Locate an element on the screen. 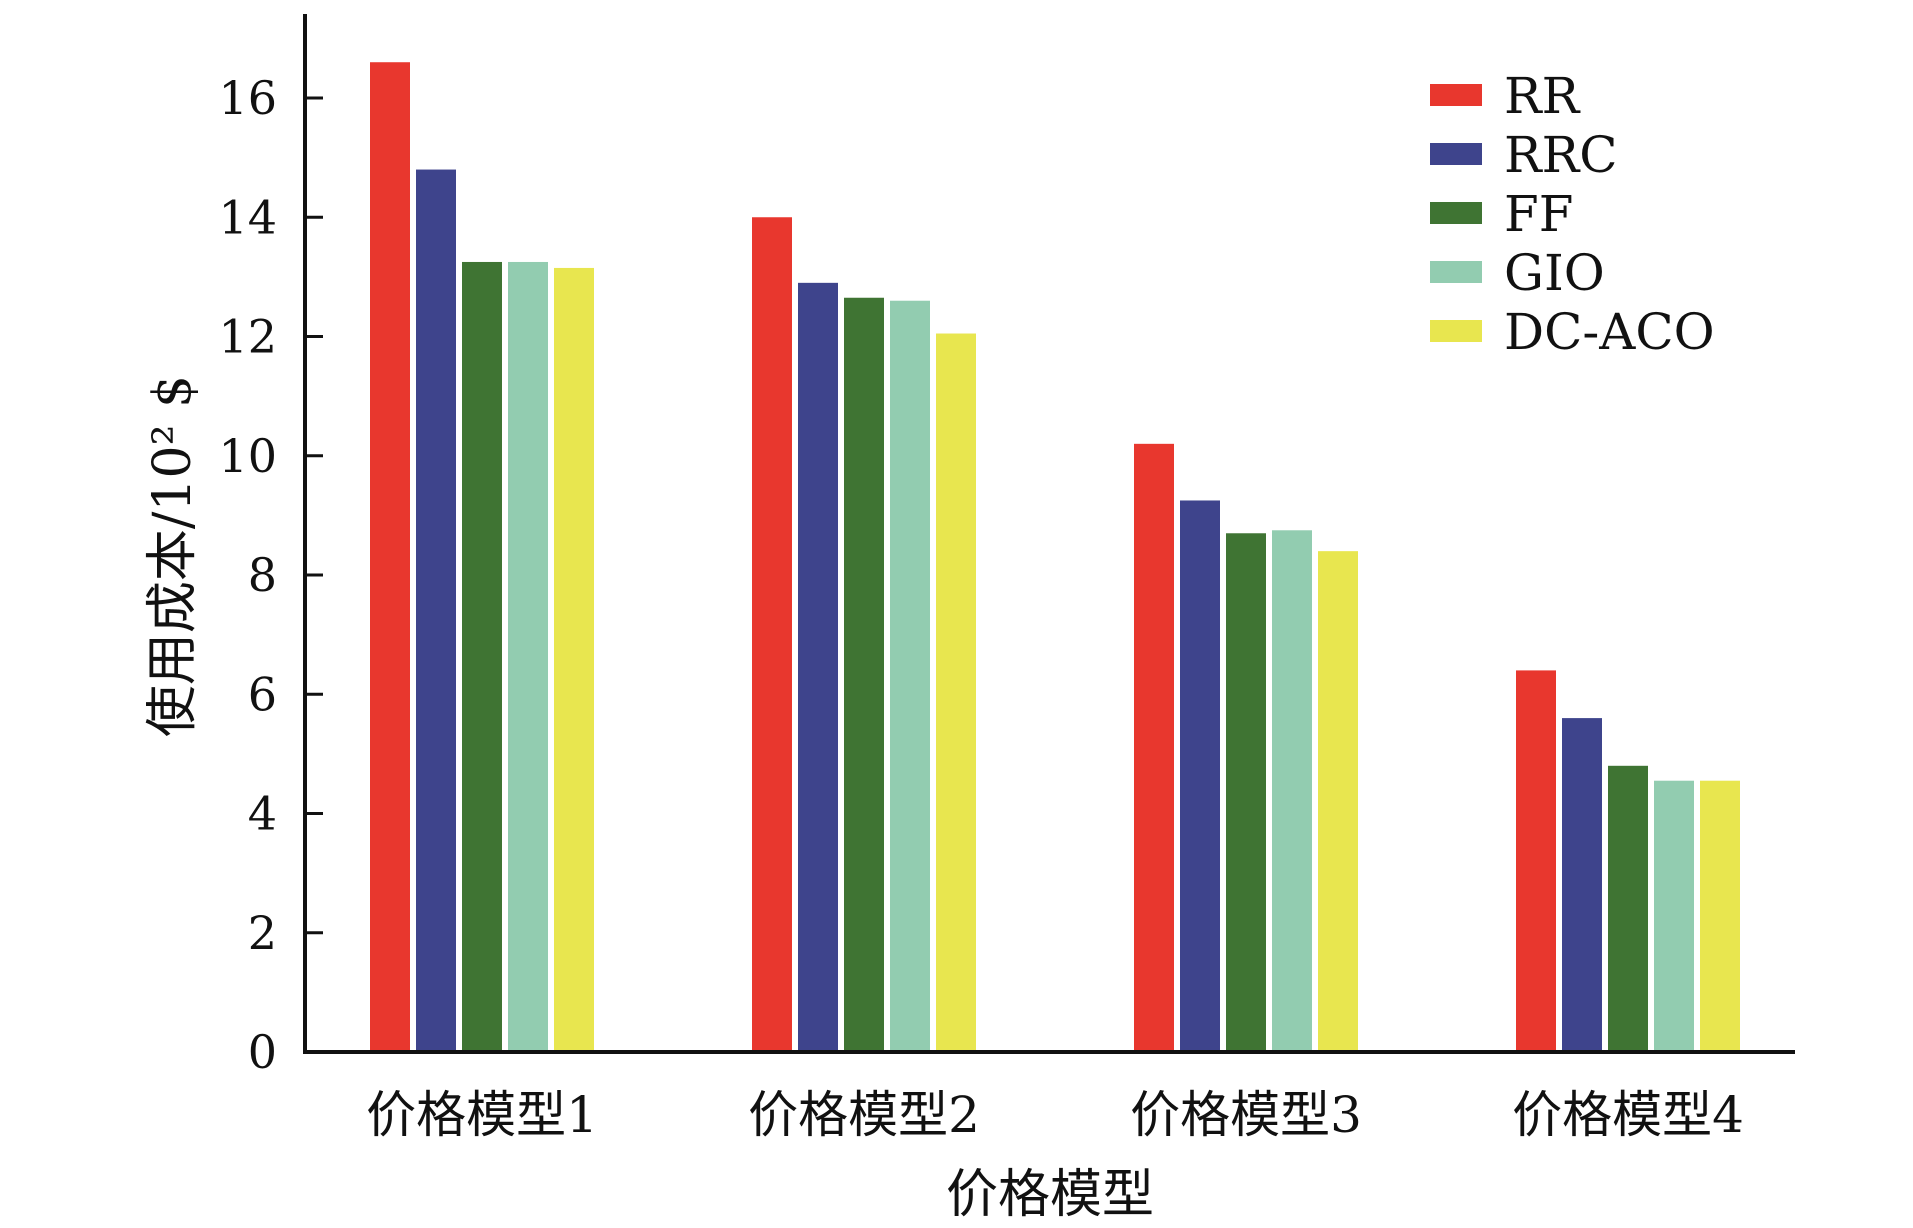  legend-swatch-dc-aco is located at coordinates (1456, 331).